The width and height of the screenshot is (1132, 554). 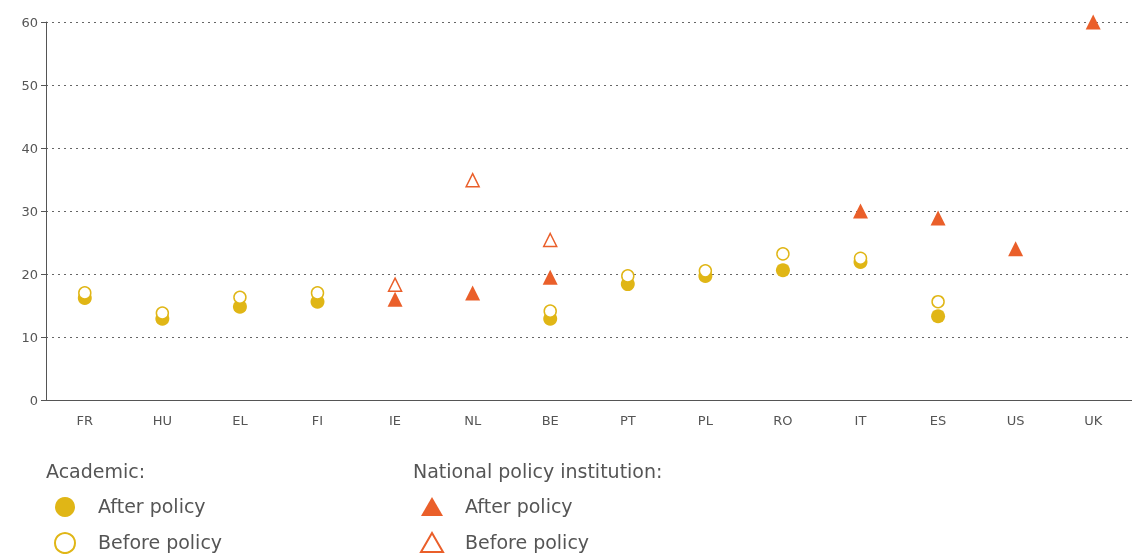 What do you see at coordinates (783, 420) in the screenshot?
I see `x-tick-label: RO` at bounding box center [783, 420].